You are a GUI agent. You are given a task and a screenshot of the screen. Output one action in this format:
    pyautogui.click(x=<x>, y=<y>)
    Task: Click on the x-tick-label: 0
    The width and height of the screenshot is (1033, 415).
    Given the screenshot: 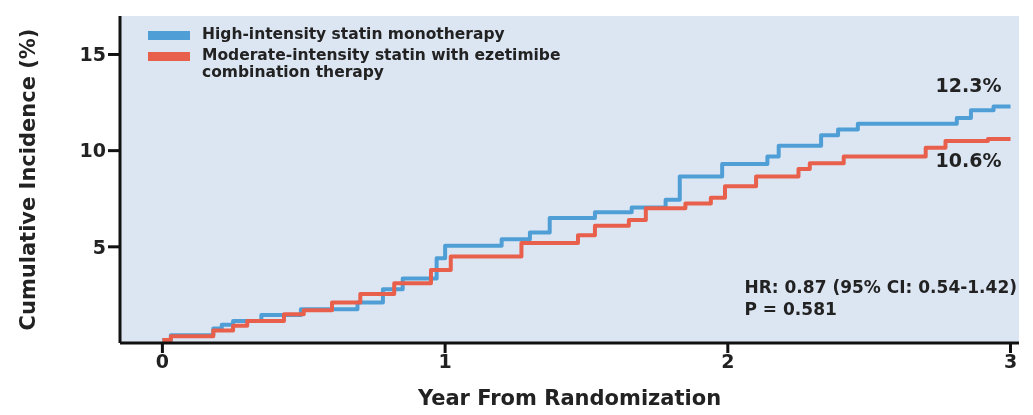 What is the action you would take?
    pyautogui.click(x=162, y=361)
    